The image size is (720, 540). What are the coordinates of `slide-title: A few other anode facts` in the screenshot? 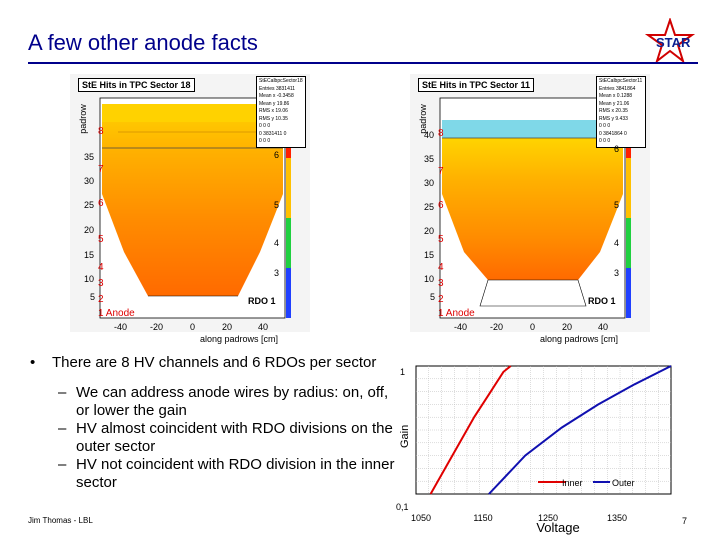 It's located at (143, 42).